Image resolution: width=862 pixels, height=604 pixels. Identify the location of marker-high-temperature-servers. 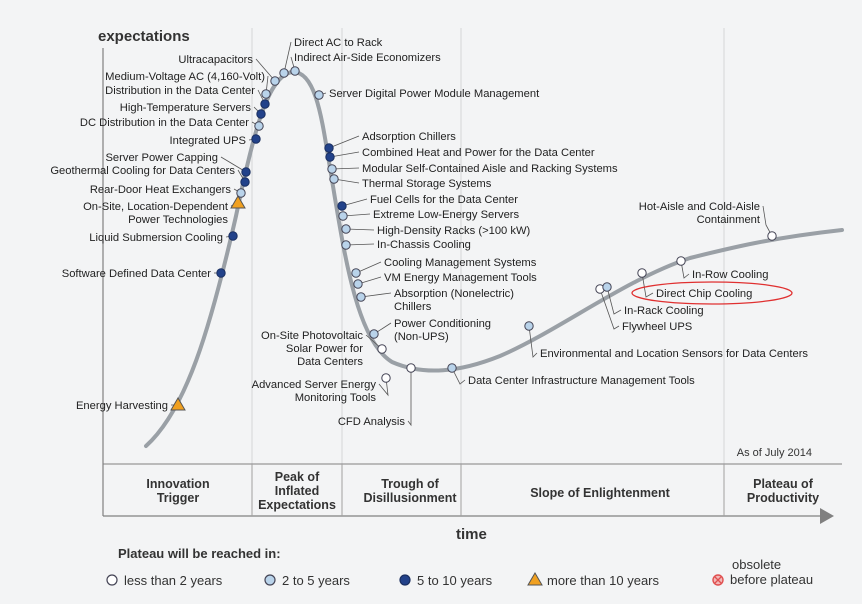
(261, 114).